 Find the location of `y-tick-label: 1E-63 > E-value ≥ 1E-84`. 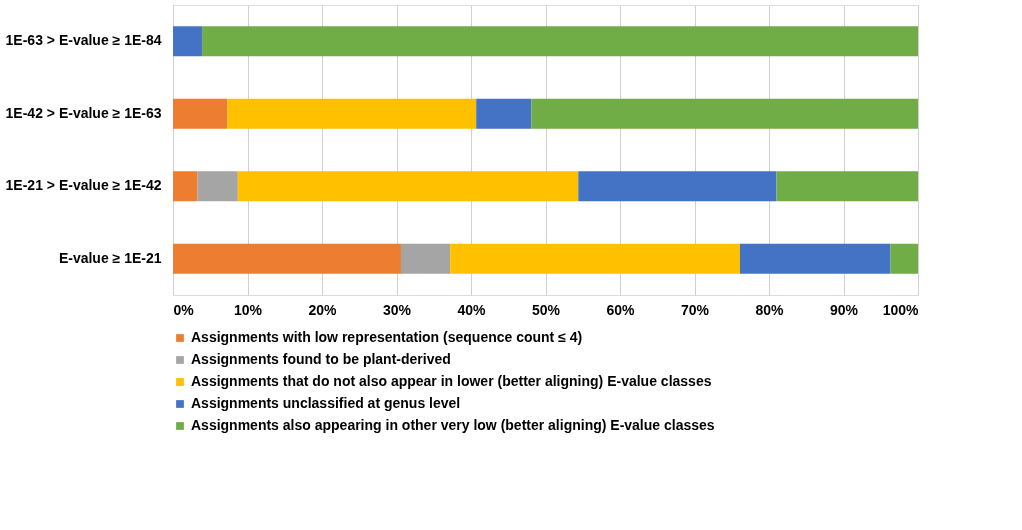

y-tick-label: 1E-63 > E-value ≥ 1E-84 is located at coordinates (83, 40).